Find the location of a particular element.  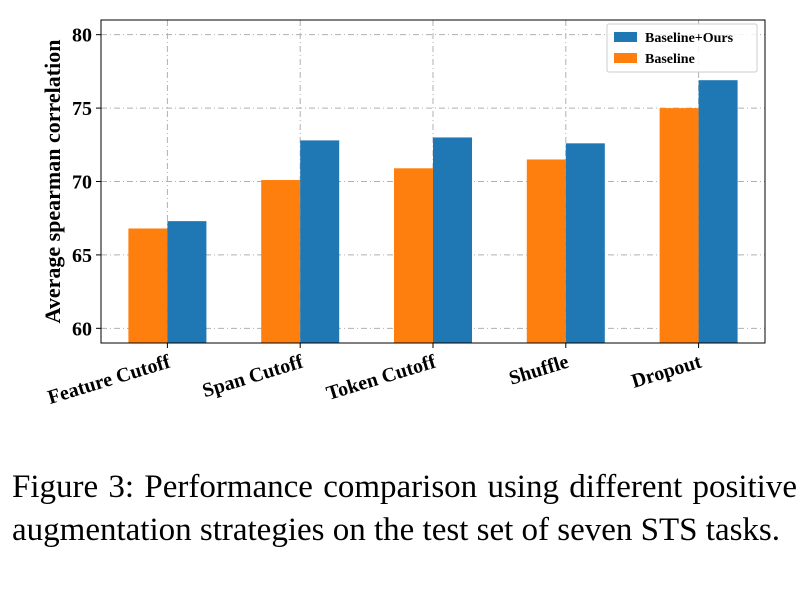

x-tick-label: Dropout is located at coordinates (666, 372).